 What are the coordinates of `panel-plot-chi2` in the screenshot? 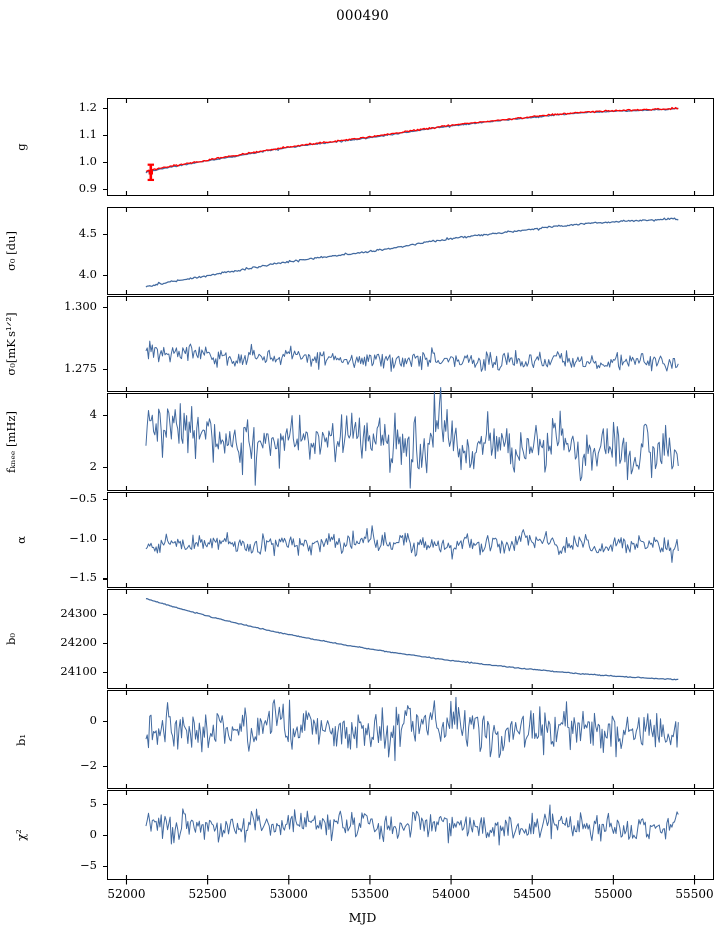 It's located at (410, 837).